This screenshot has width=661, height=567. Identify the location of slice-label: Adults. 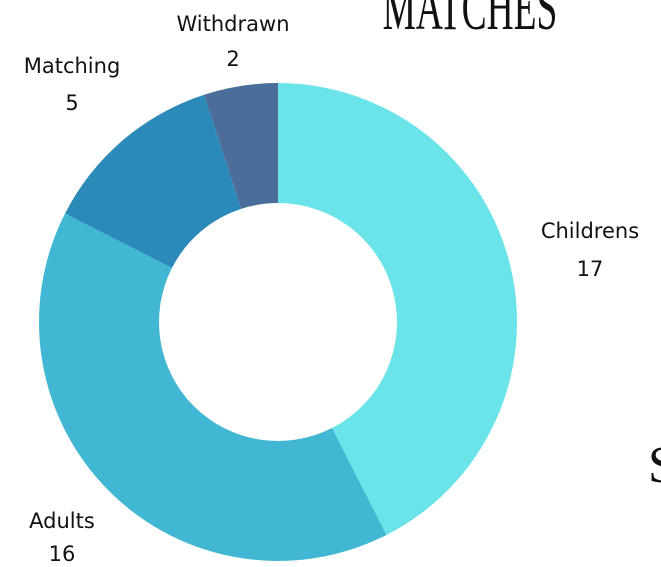
(62, 521).